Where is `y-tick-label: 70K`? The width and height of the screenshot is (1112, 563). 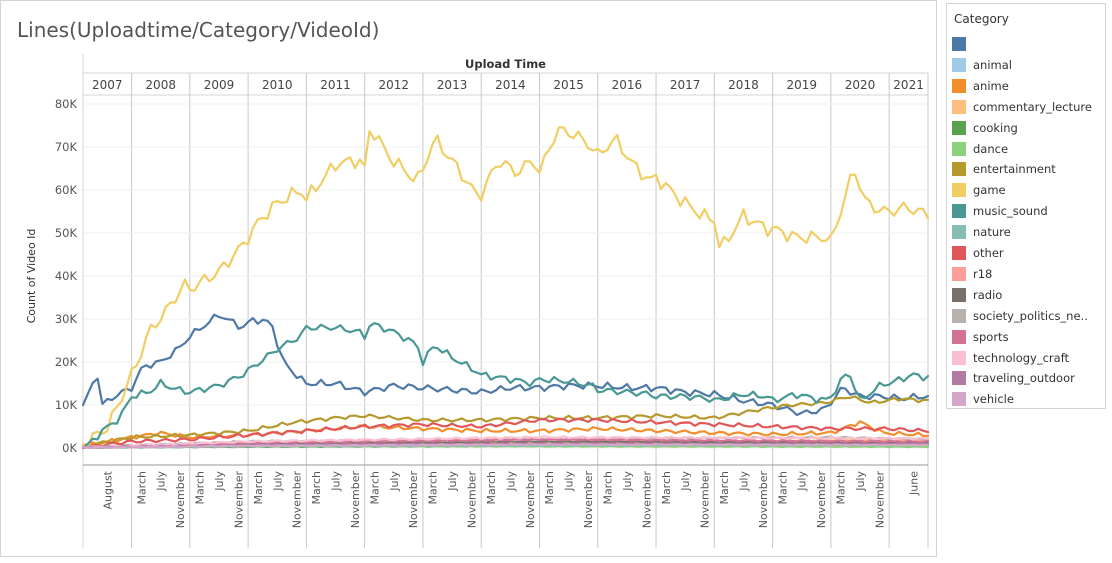
y-tick-label: 70K is located at coordinates (66, 147).